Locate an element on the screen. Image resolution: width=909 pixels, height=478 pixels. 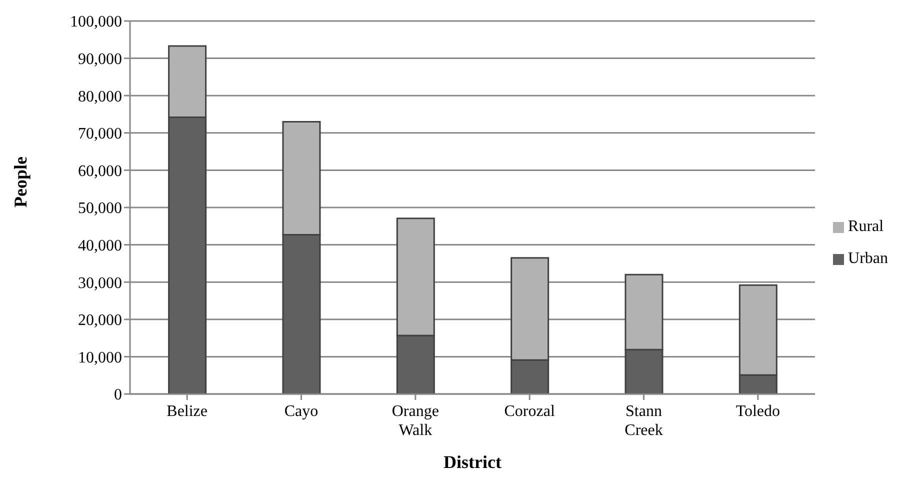
y-tick-label: 0 is located at coordinates (118, 395).